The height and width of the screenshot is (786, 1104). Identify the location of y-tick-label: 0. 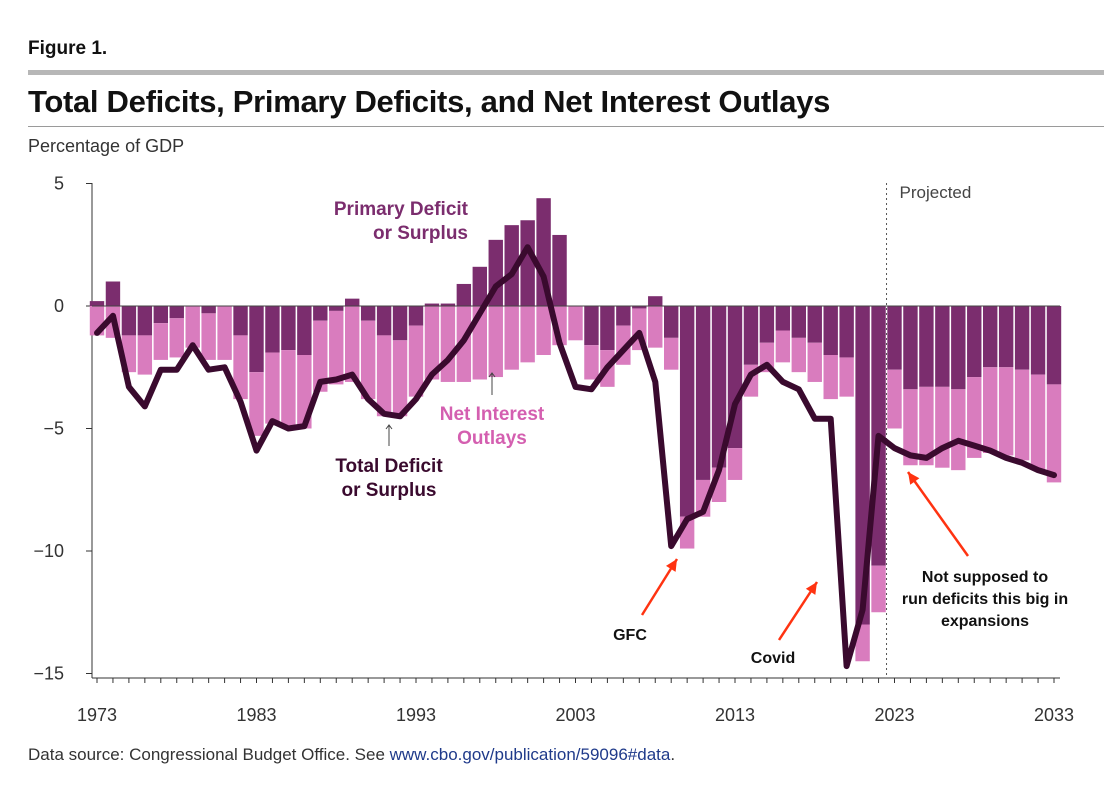
(59, 306).